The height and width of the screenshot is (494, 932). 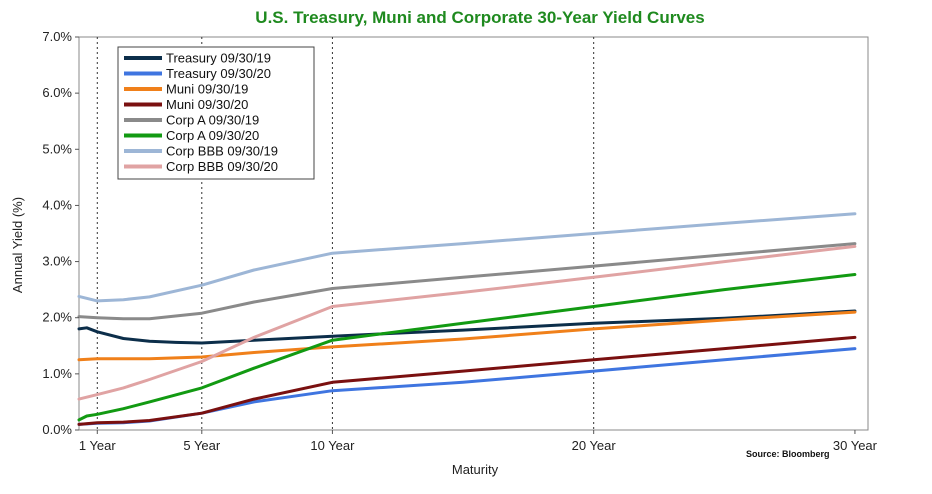 I want to click on x-tick-label: 10 Year, so click(x=332, y=445).